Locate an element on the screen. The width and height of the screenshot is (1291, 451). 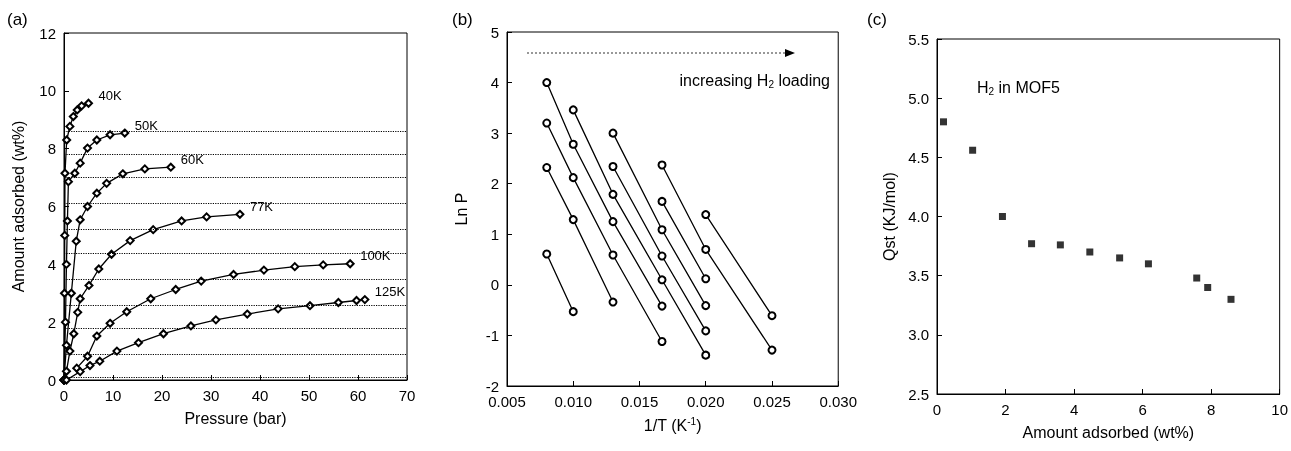
y-tick-label: 5.5 is located at coordinates (918, 39).